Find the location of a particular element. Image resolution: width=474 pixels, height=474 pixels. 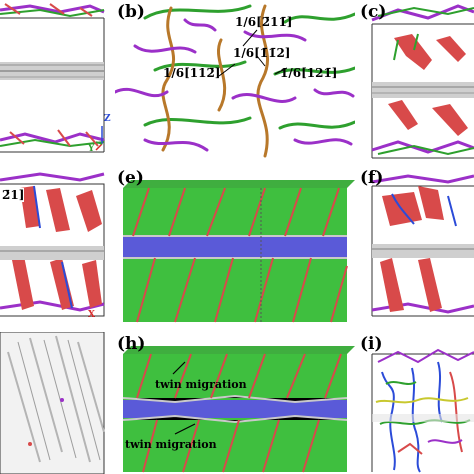

panel-c: (c) is located at coordinates (416, 81).